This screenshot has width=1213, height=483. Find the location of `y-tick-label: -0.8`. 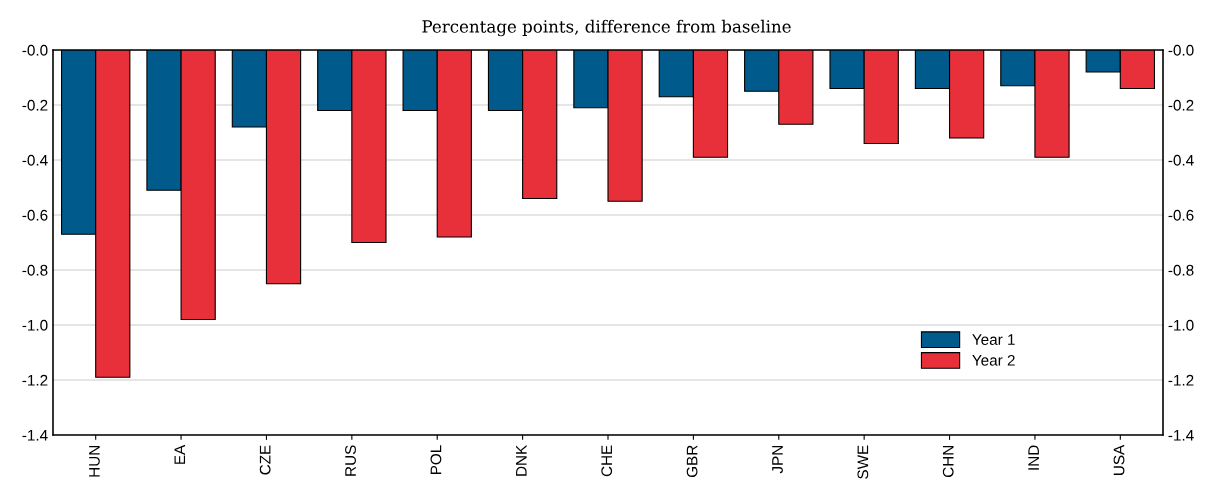

y-tick-label: -0.8 is located at coordinates (35, 270).